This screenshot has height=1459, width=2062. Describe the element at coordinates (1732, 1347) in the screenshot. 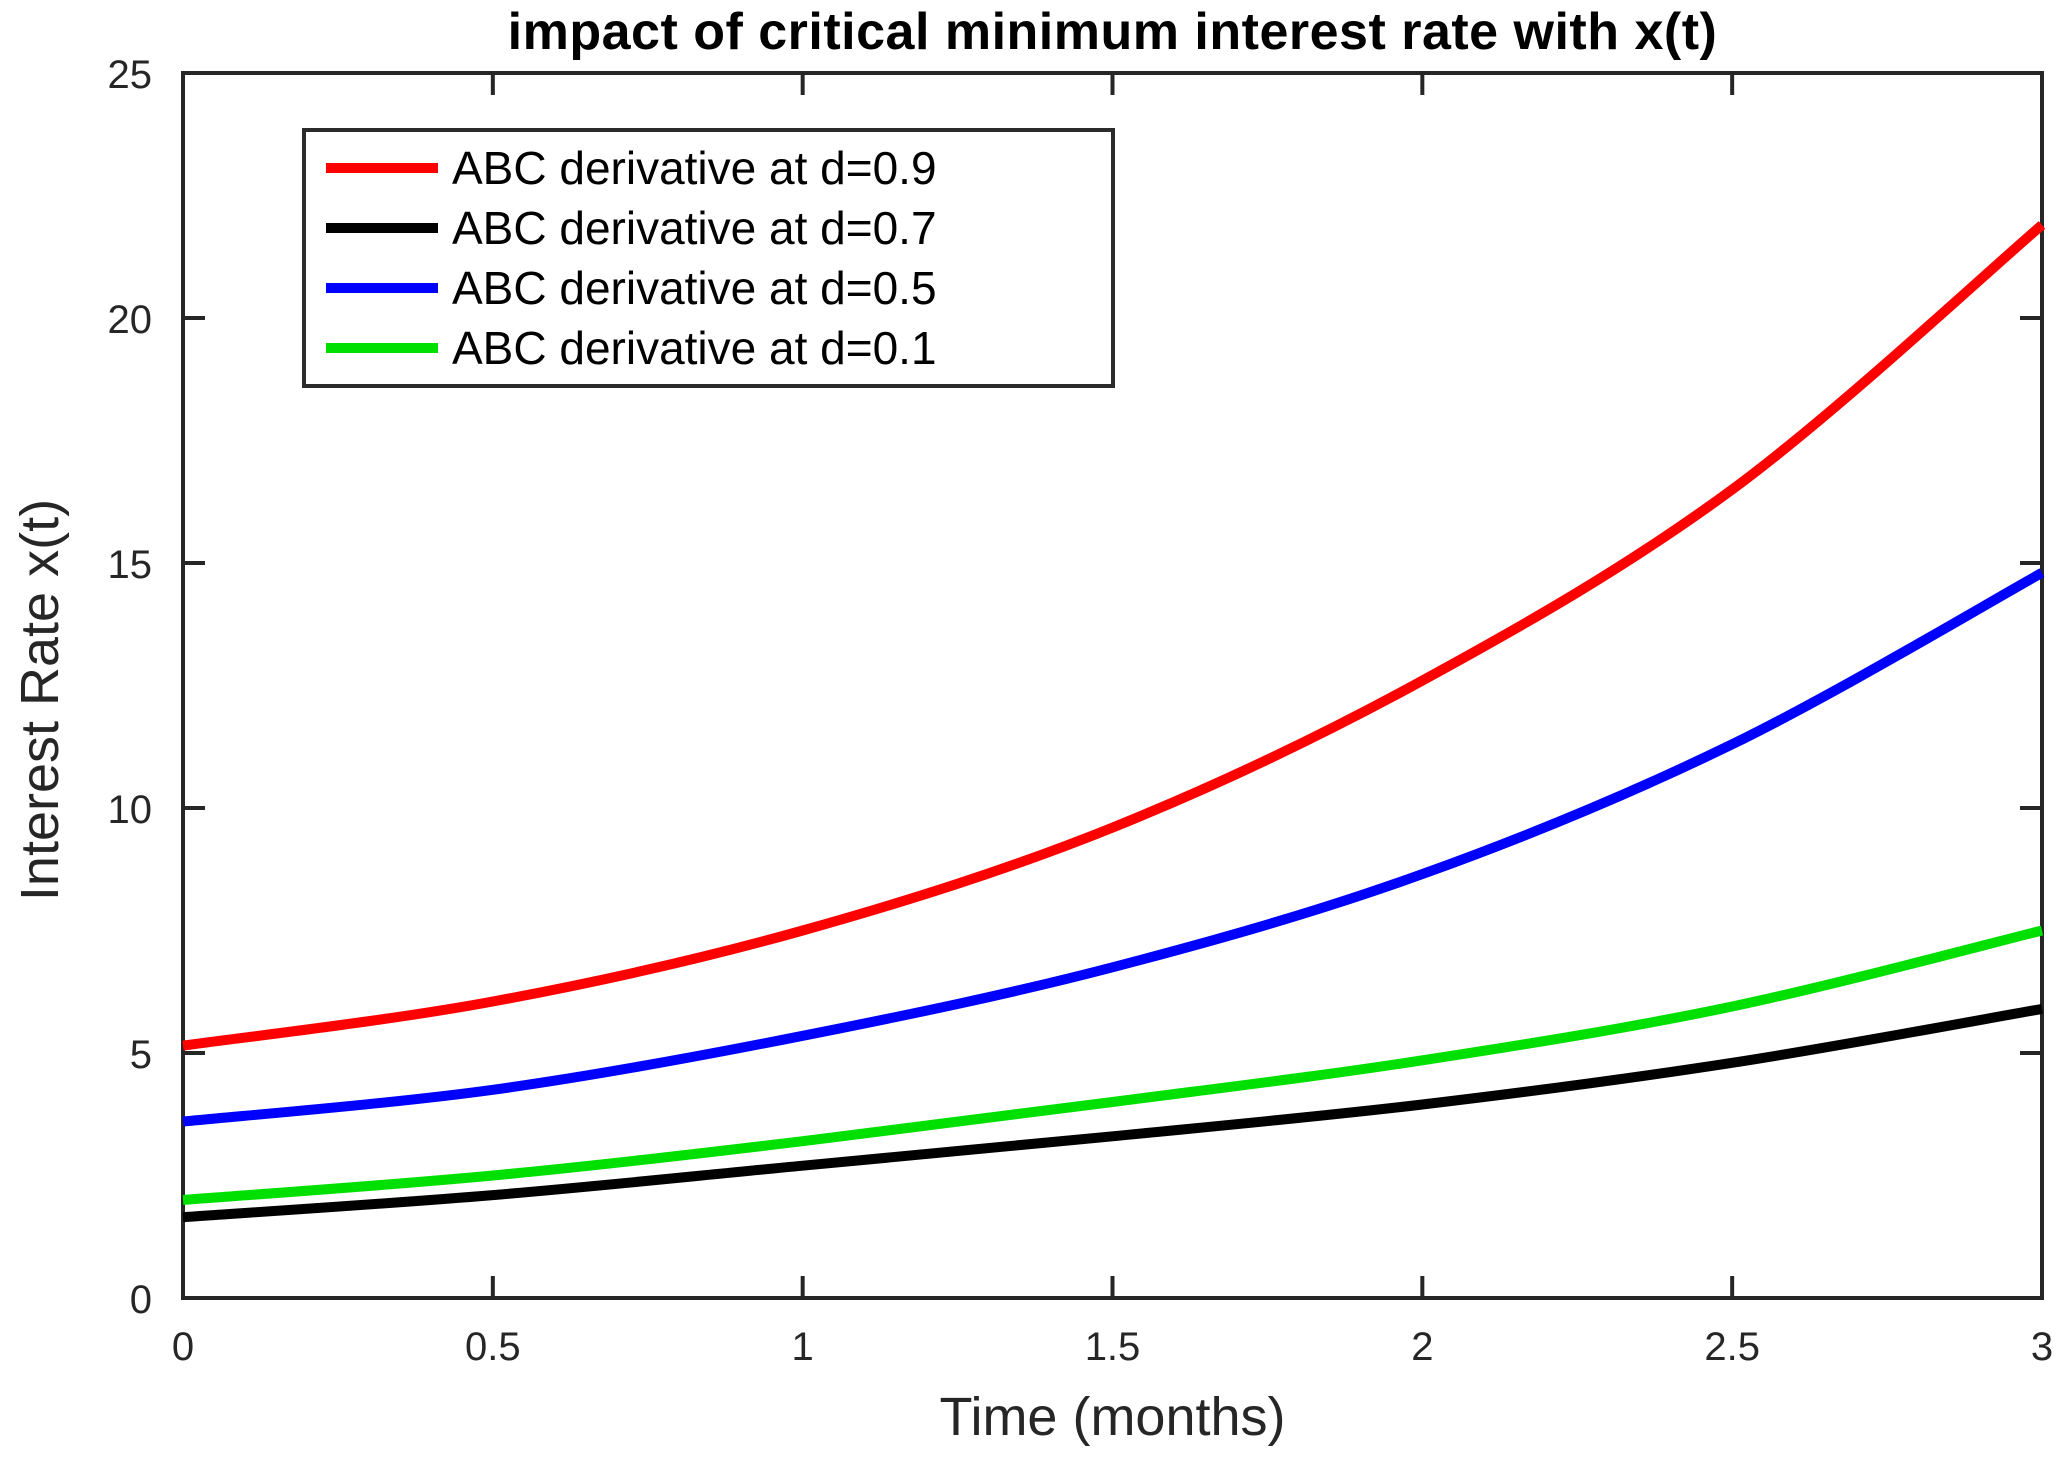

I see `x-tick-label: 2.5` at that location.